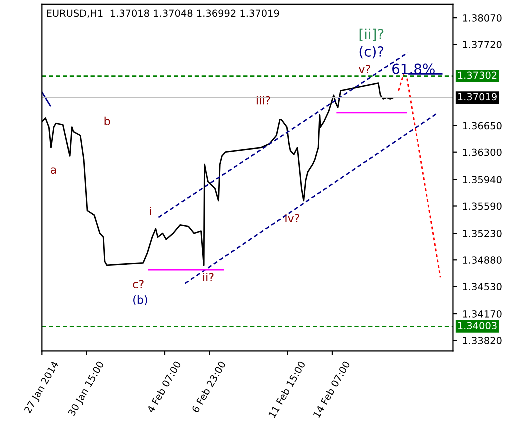  Describe the element at coordinates (477, 97) in the screenshot. I see `ref-line-label: 1.37019` at that location.